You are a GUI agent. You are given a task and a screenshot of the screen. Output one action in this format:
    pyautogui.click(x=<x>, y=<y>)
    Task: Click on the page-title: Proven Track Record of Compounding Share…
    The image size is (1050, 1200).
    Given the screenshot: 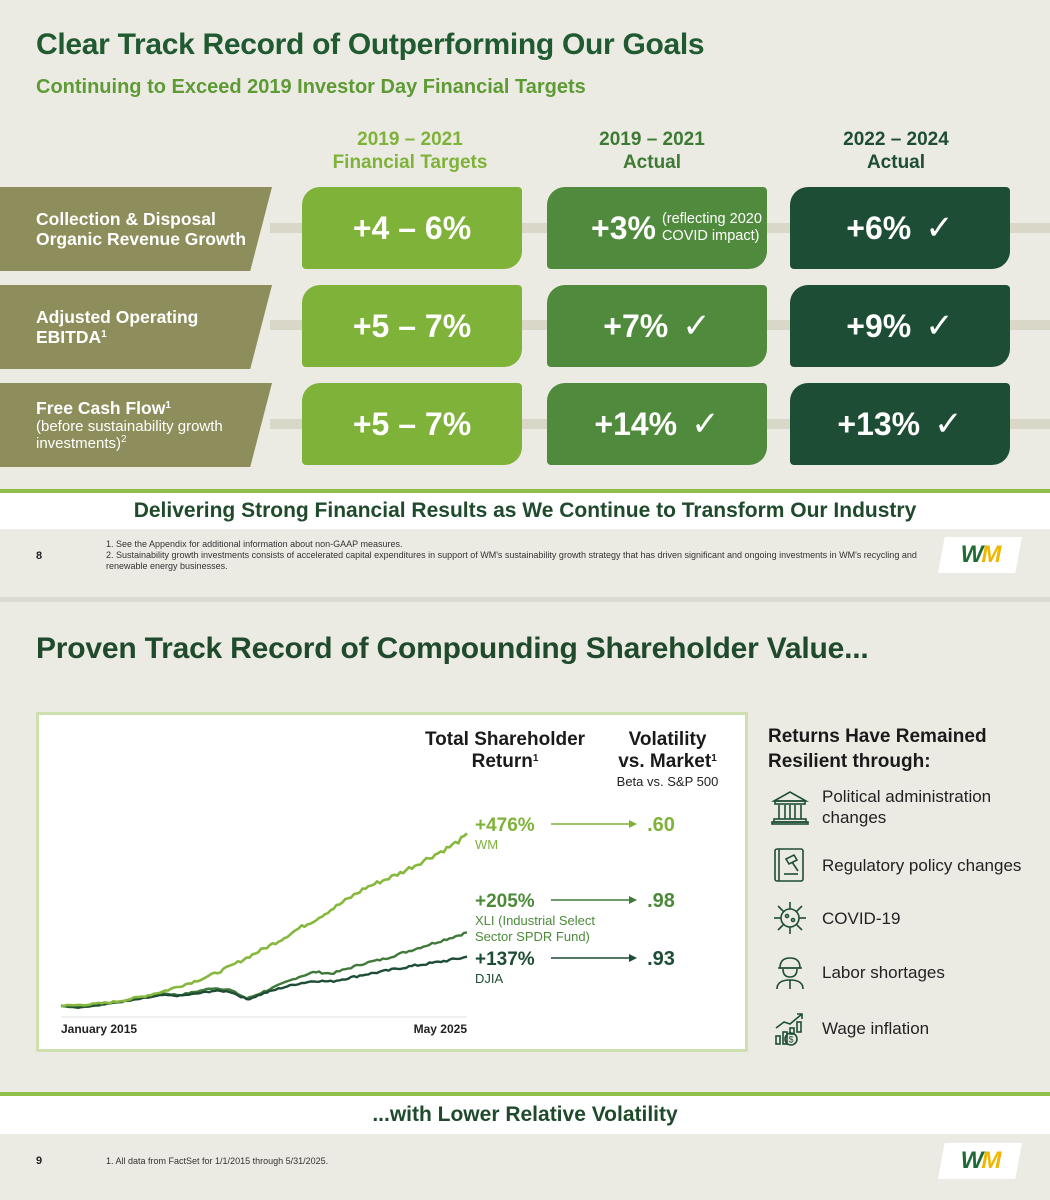 What is the action you would take?
    pyautogui.click(x=452, y=648)
    